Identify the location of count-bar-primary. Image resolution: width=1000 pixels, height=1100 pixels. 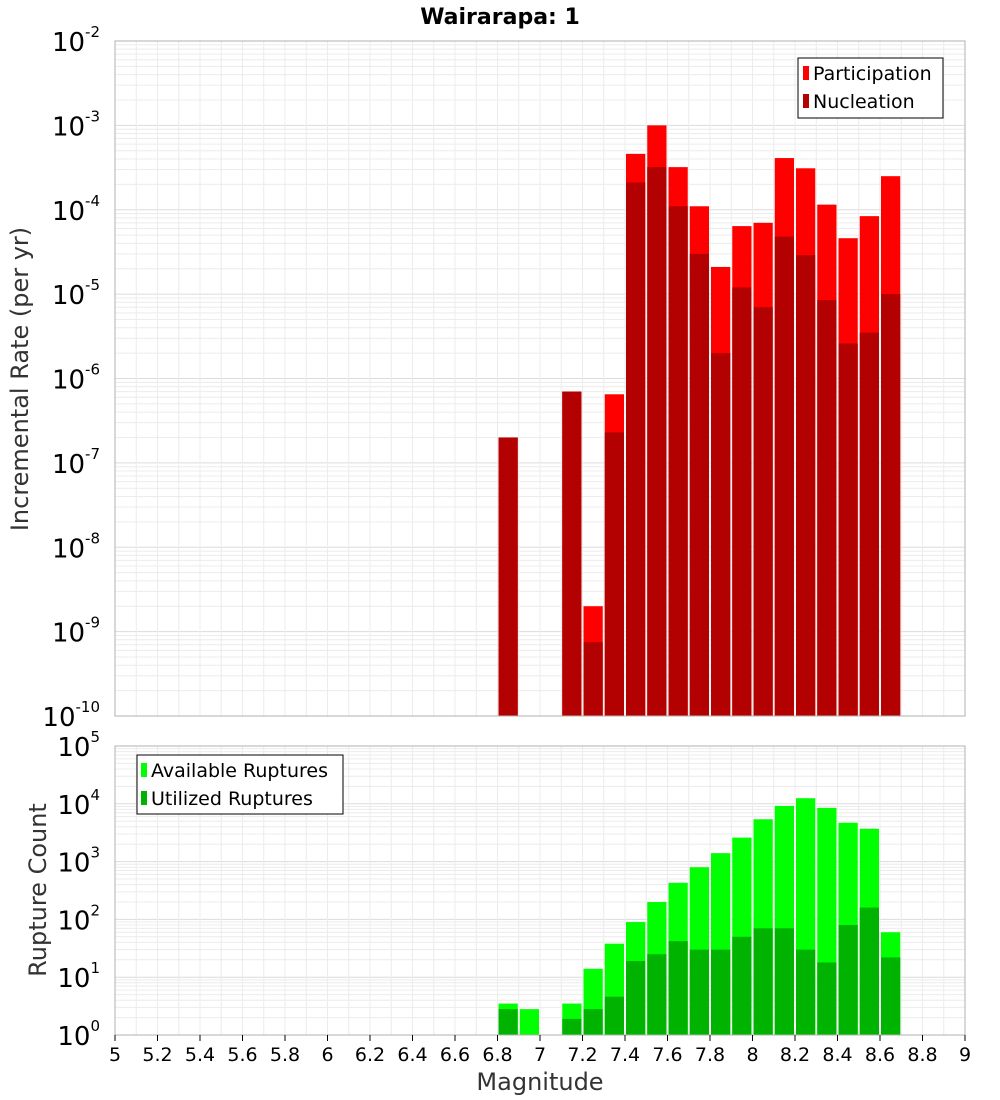
(529, 1022).